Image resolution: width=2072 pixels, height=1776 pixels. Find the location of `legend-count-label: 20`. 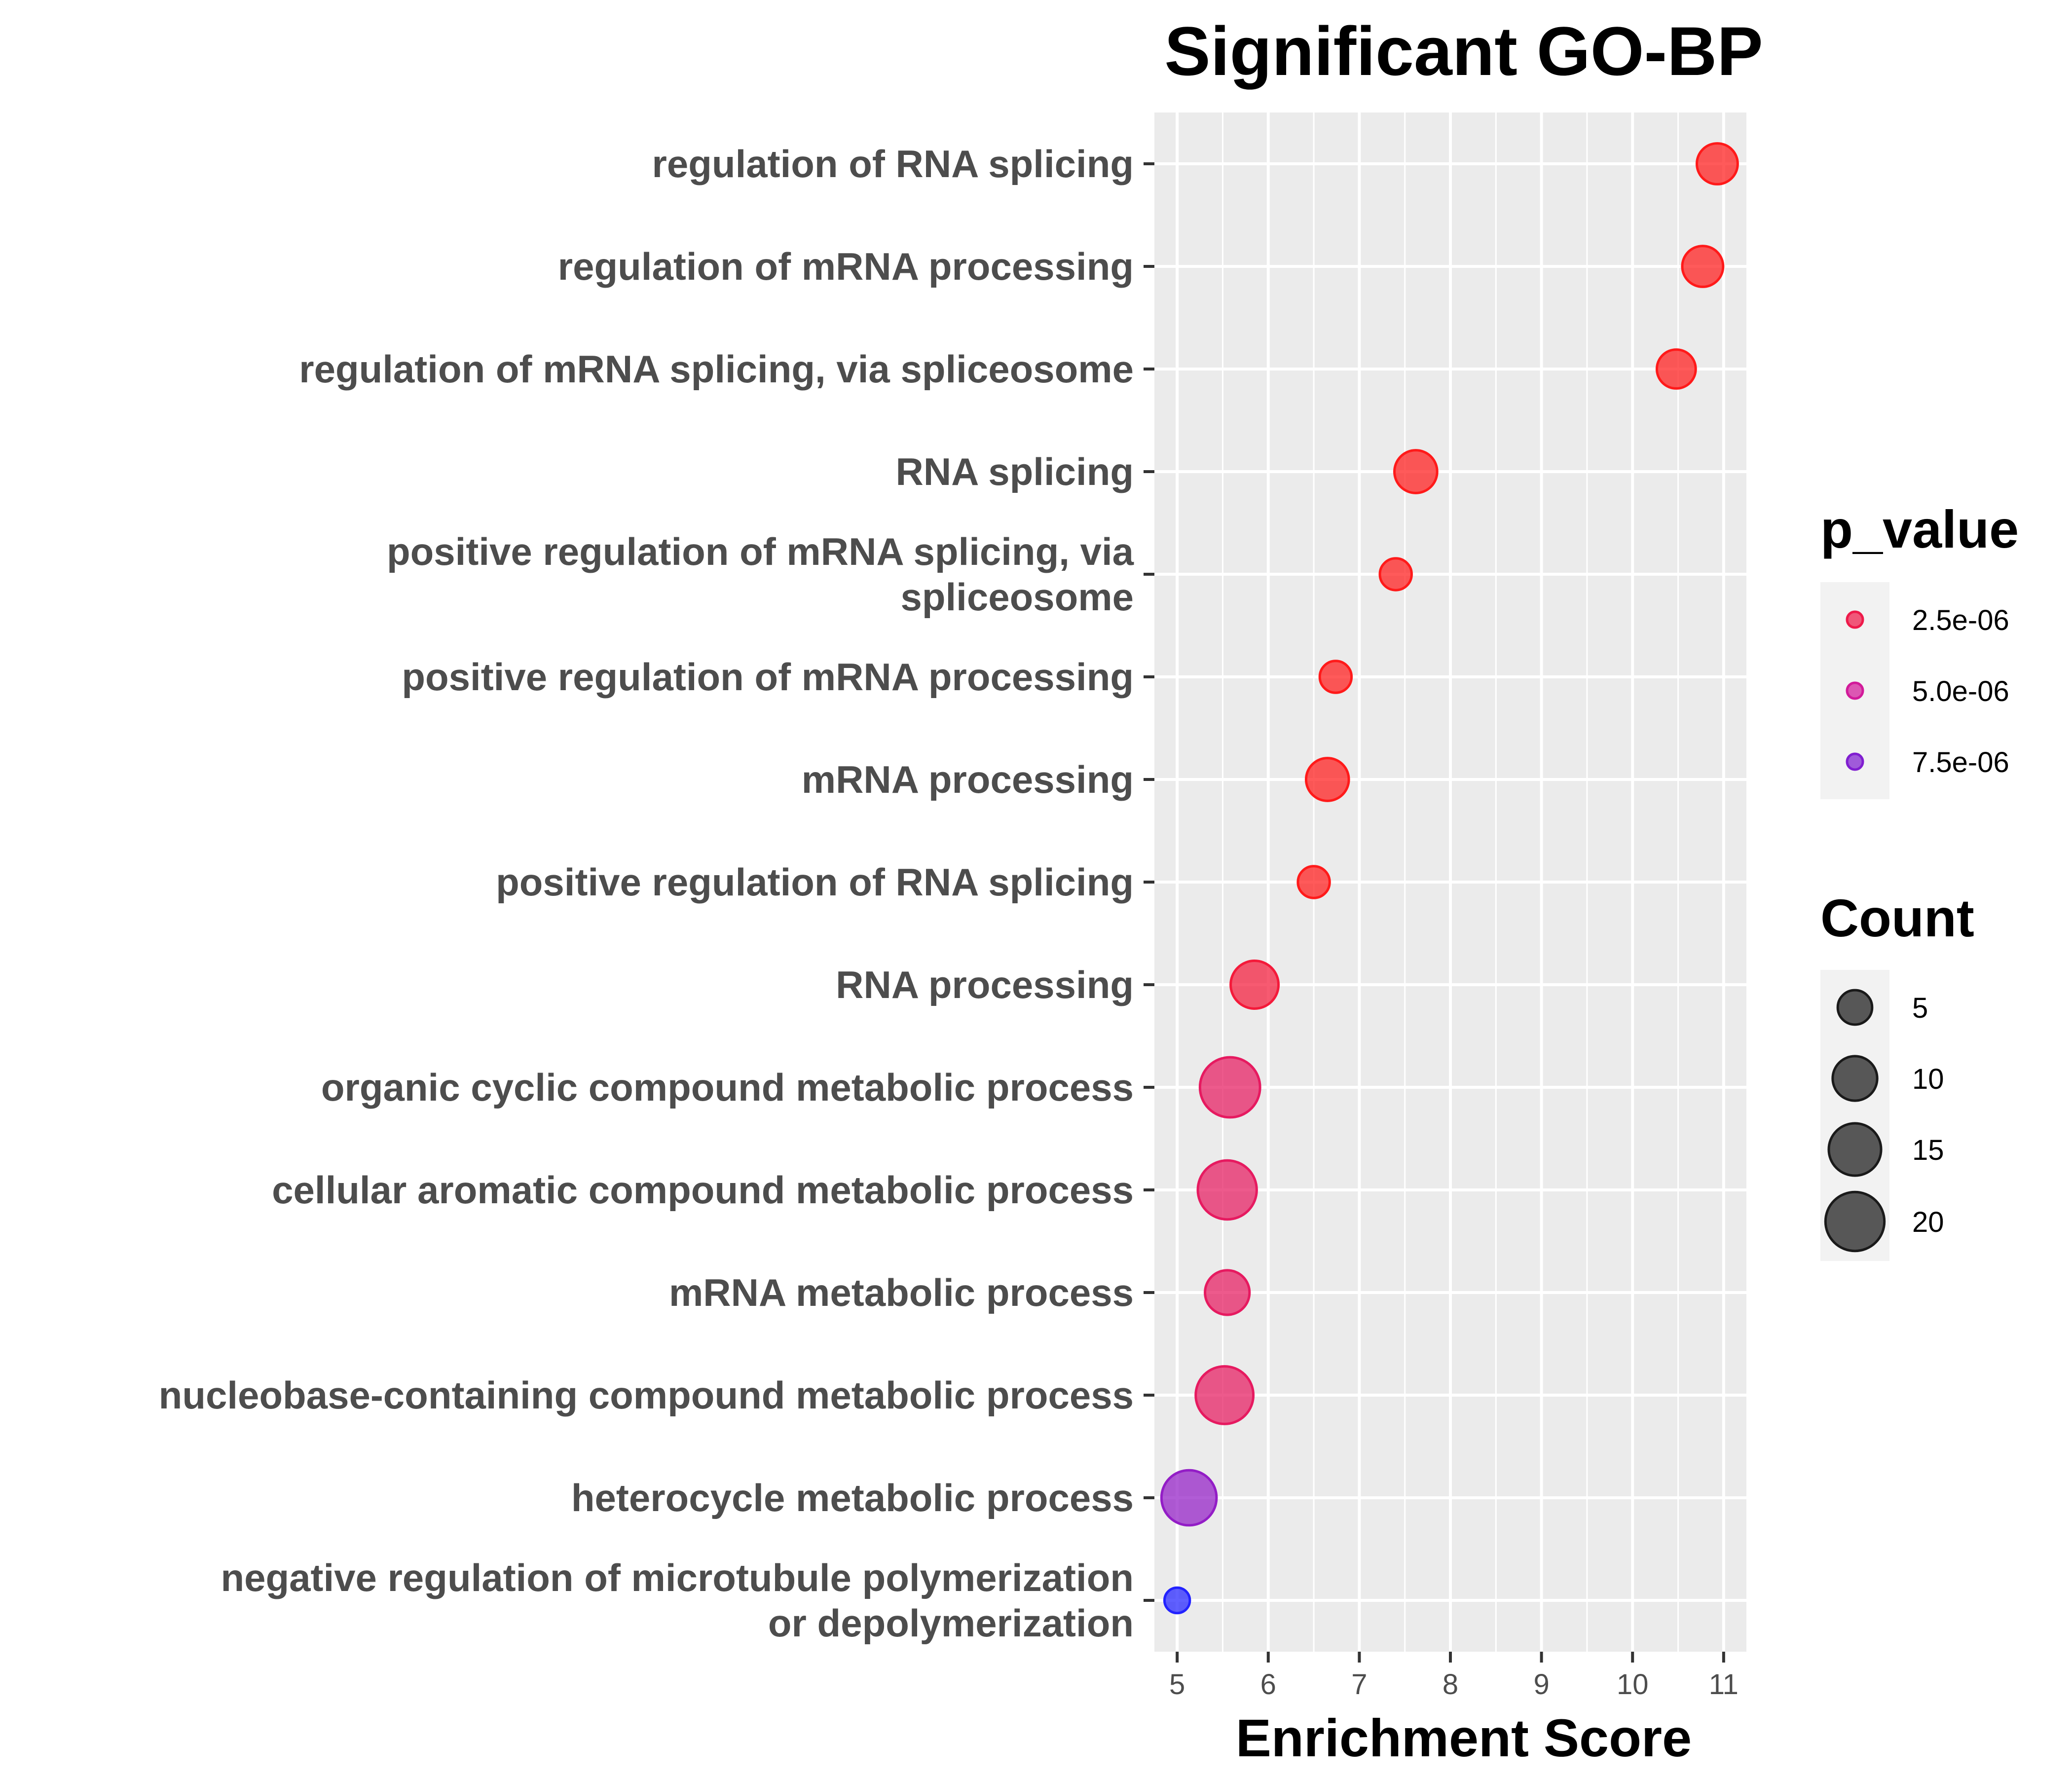

legend-count-label: 20 is located at coordinates (1928, 1222).